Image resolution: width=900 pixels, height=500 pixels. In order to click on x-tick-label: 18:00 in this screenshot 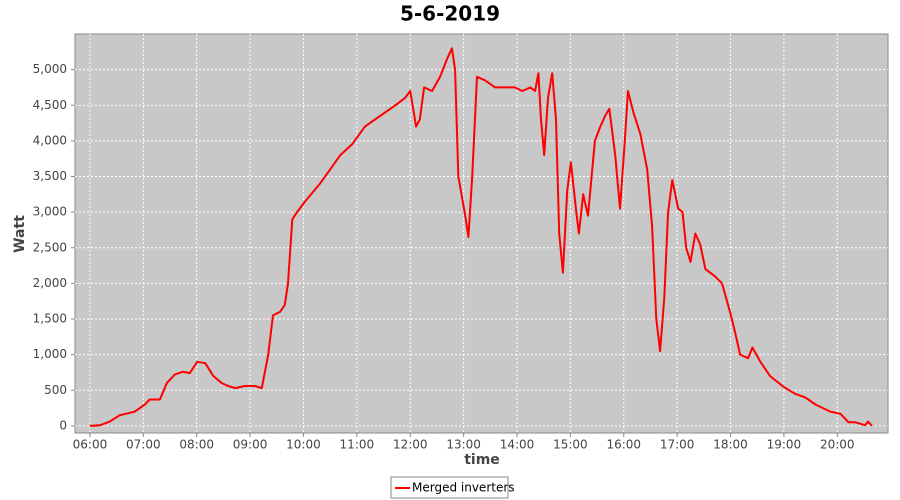, I will do `click(730, 445)`.